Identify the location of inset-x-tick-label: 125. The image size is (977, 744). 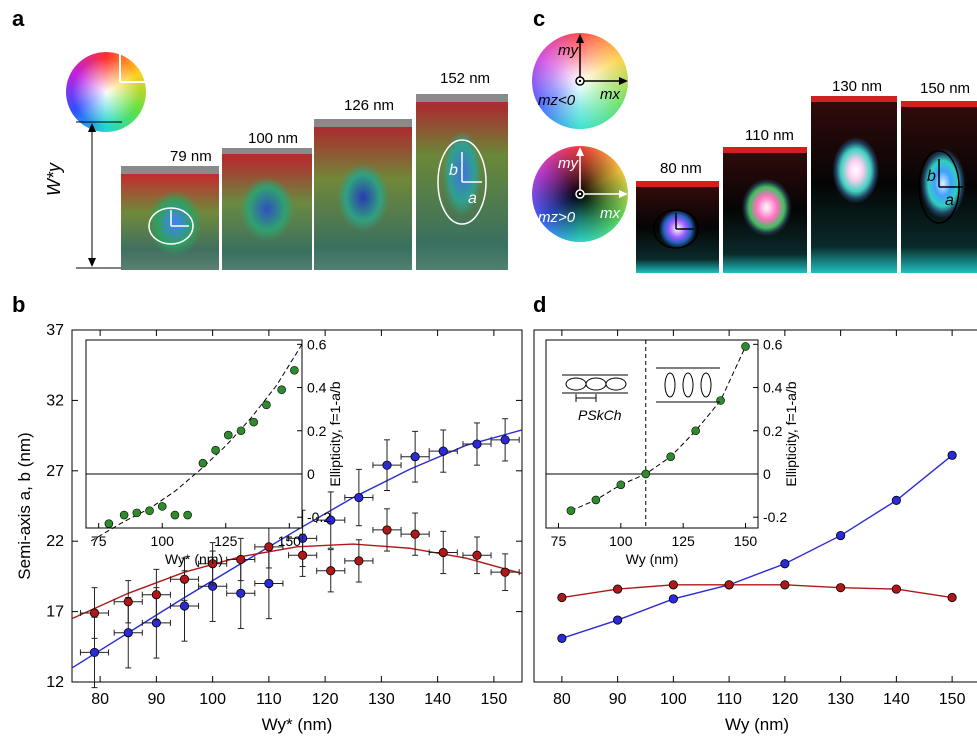
(683, 541).